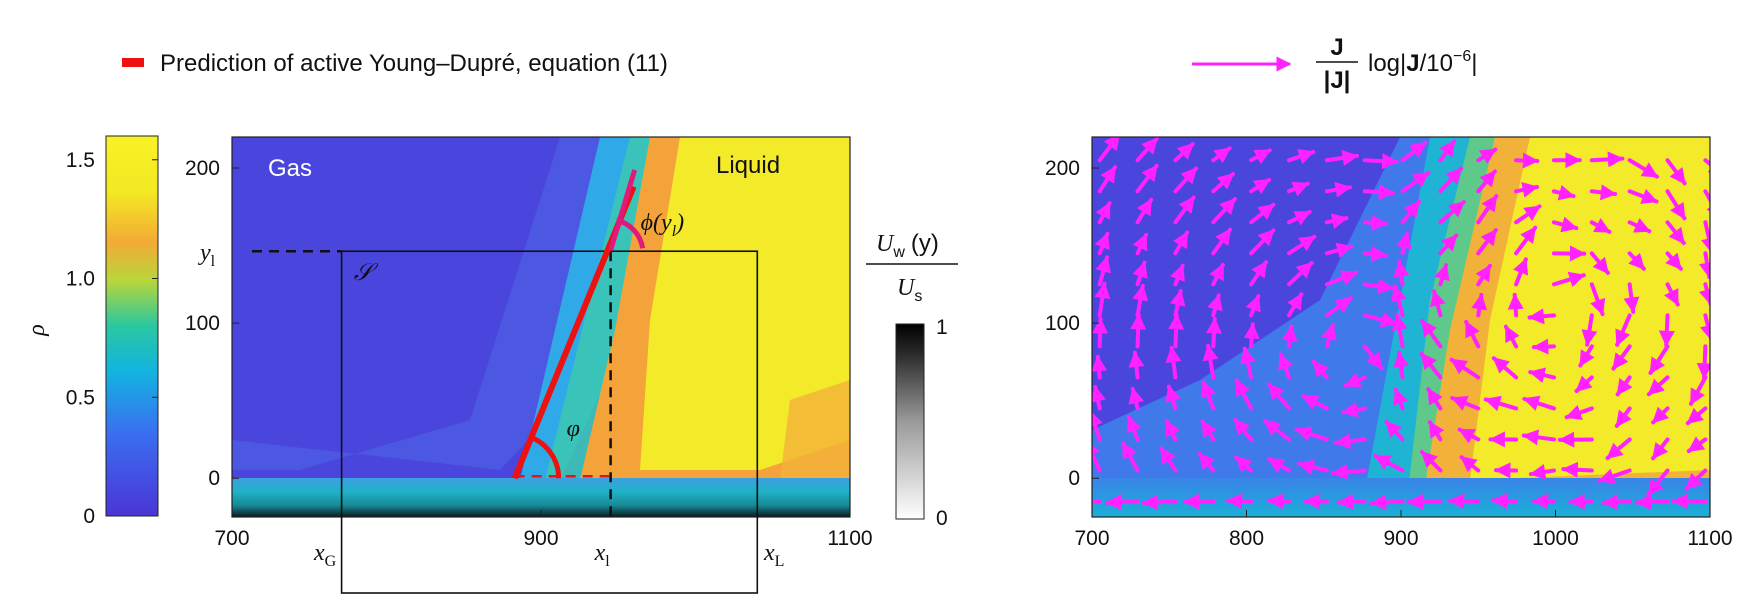 This screenshot has width=1746, height=612. What do you see at coordinates (325, 555) in the screenshot?
I see `x-G-label: xG` at bounding box center [325, 555].